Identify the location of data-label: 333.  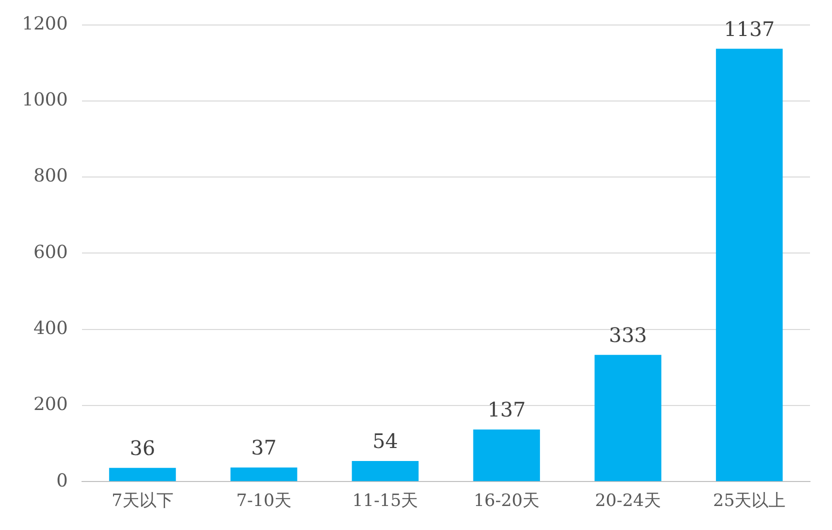
(628, 335).